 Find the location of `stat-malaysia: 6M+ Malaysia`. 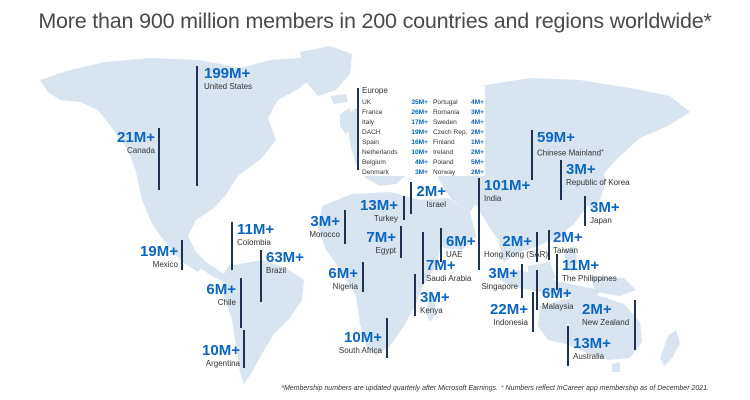

stat-malaysia: 6M+ Malaysia is located at coordinates (558, 299).